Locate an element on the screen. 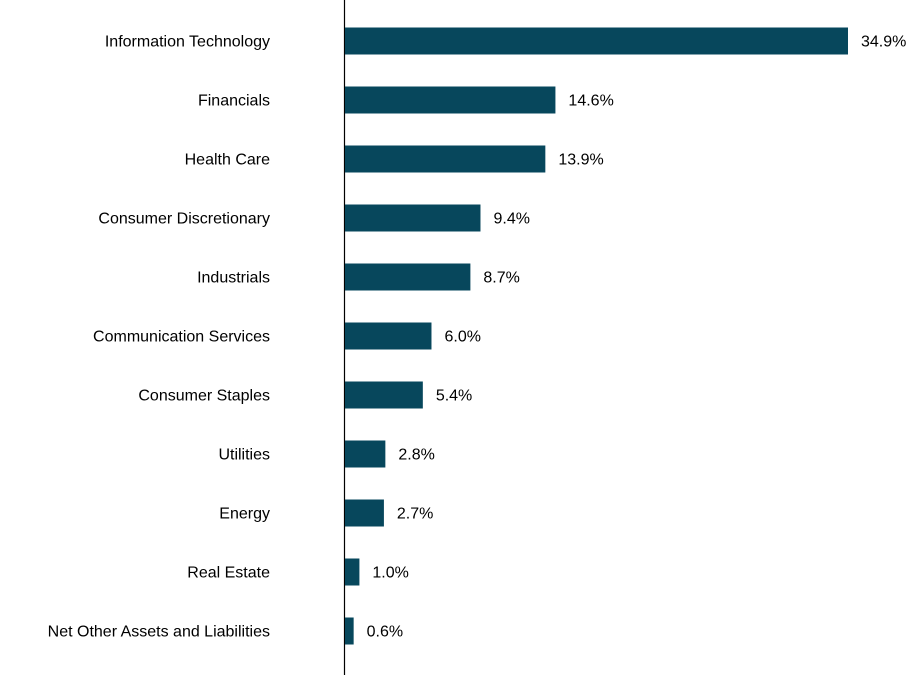  value-label: 9.4% is located at coordinates (511, 219).